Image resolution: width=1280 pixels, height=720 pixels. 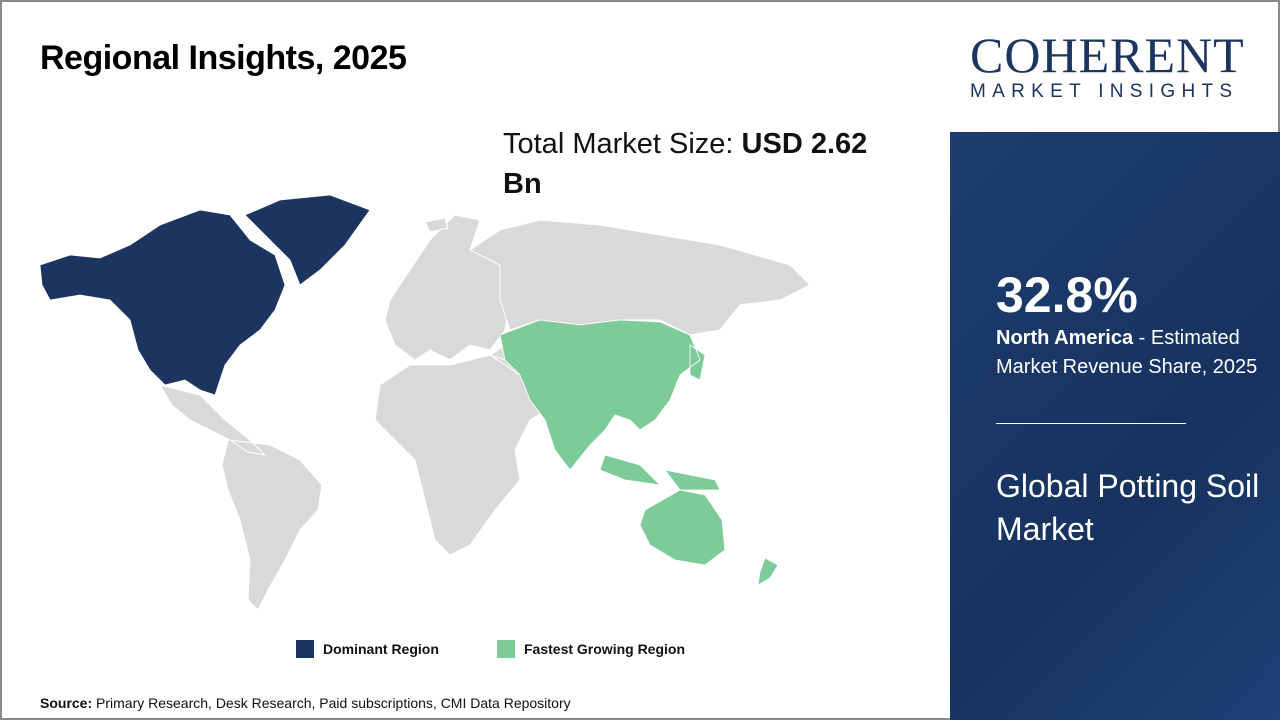 What do you see at coordinates (305, 649) in the screenshot?
I see `legend-swatch-dominant` at bounding box center [305, 649].